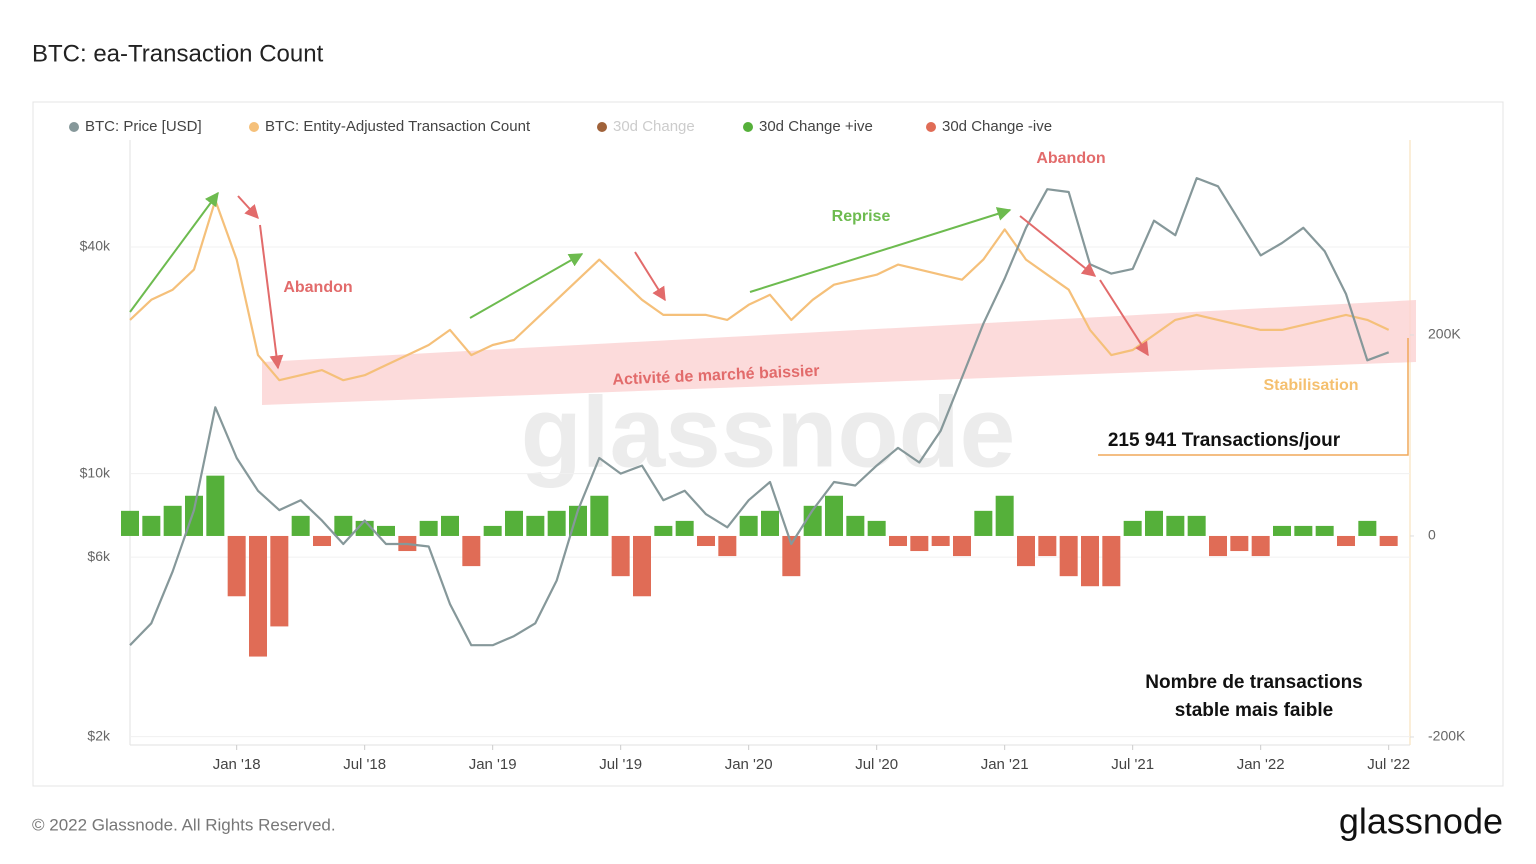  What do you see at coordinates (99, 735) in the screenshot?
I see `y-tick-label: $2k` at bounding box center [99, 735].